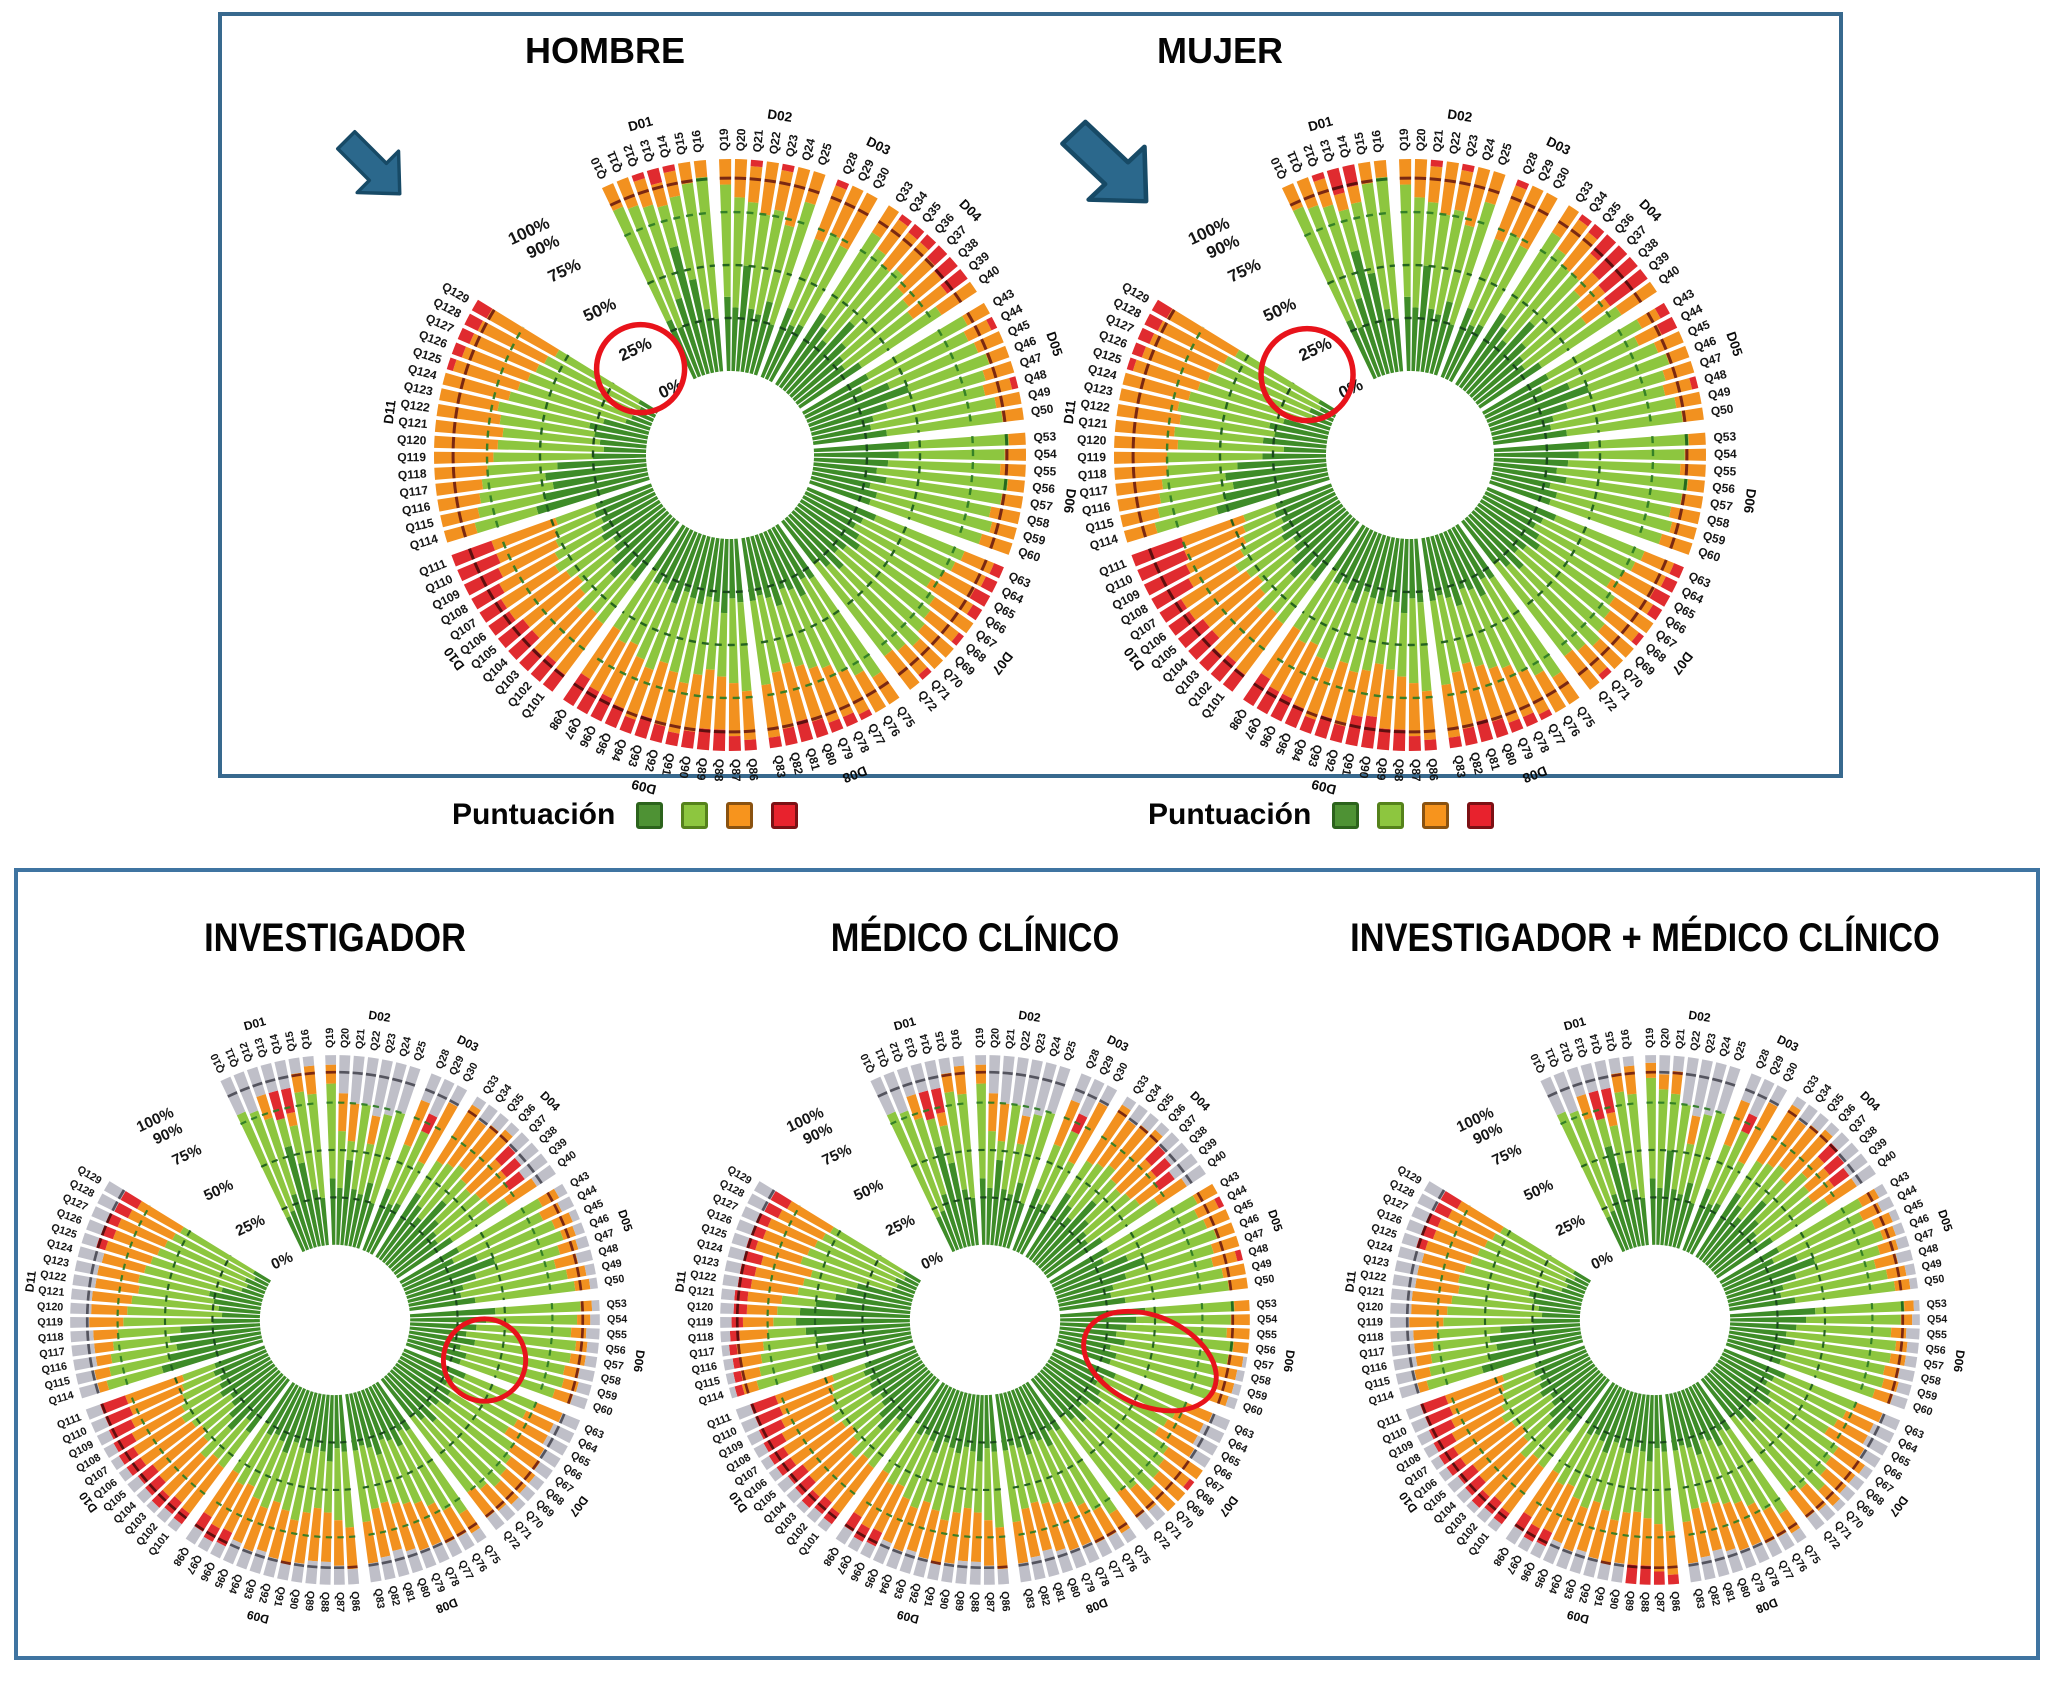 The width and height of the screenshot is (2055, 1685). I want to click on arrow-shape, so click(1104, 161).